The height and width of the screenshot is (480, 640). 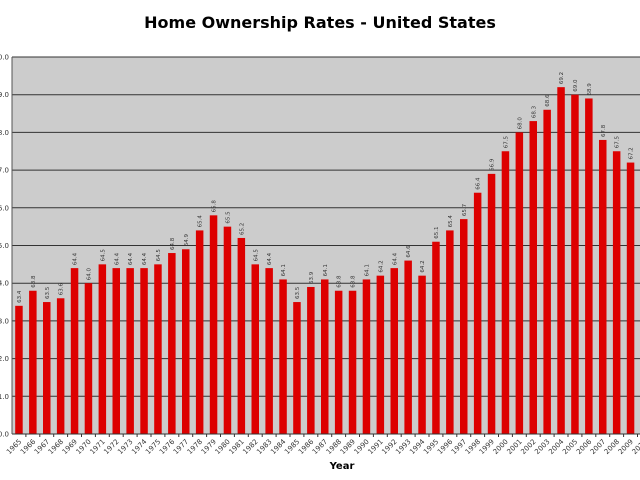 I want to click on y-tick-label: 63.0, so click(x=4, y=321).